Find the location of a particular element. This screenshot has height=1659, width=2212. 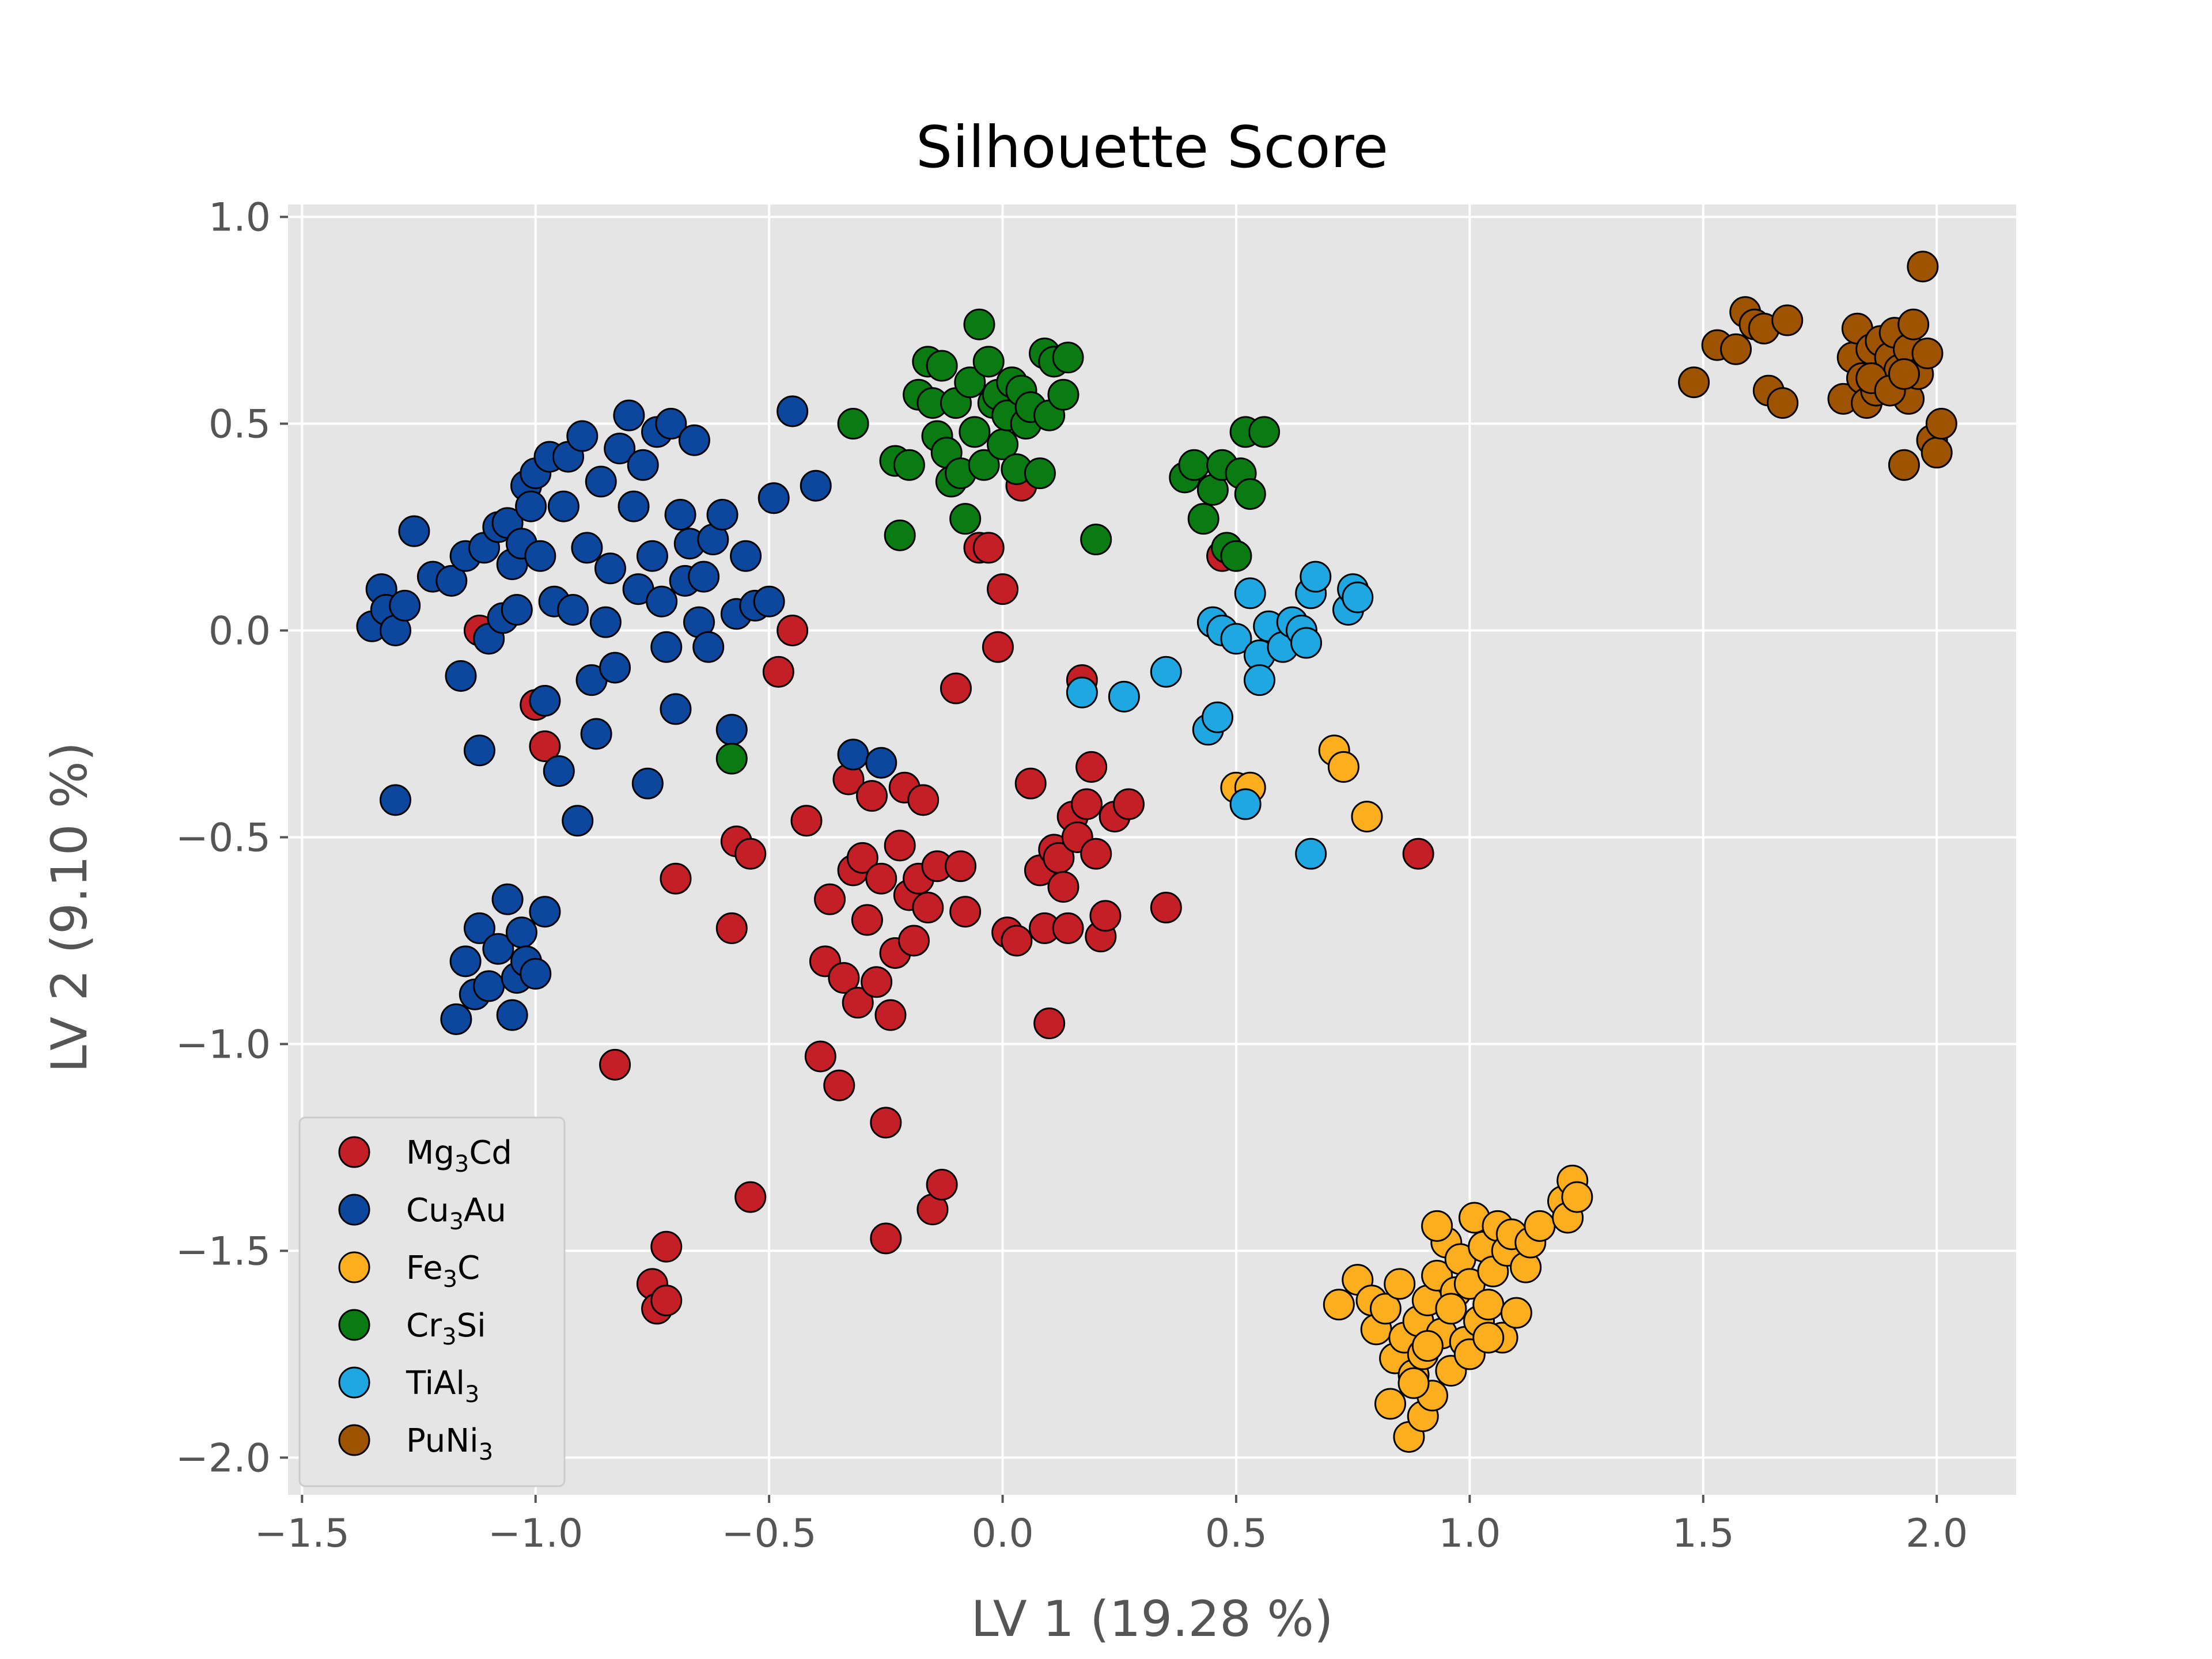

x-tick-label: −1.0 is located at coordinates (535, 1533).